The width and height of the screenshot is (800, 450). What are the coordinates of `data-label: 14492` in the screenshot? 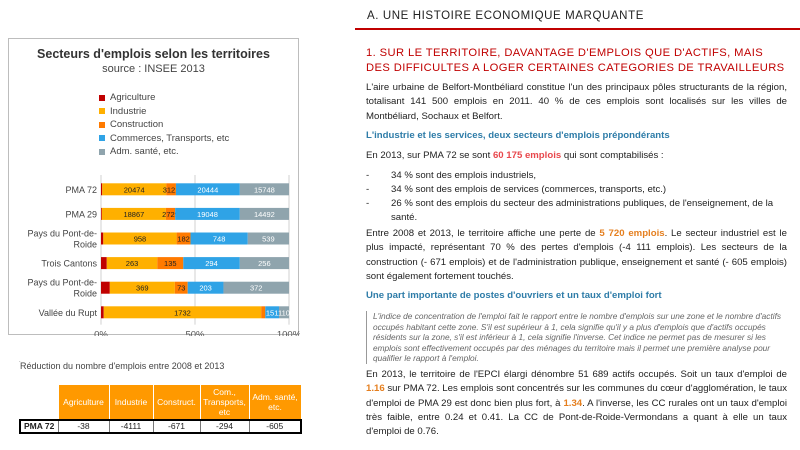 It's located at (264, 214).